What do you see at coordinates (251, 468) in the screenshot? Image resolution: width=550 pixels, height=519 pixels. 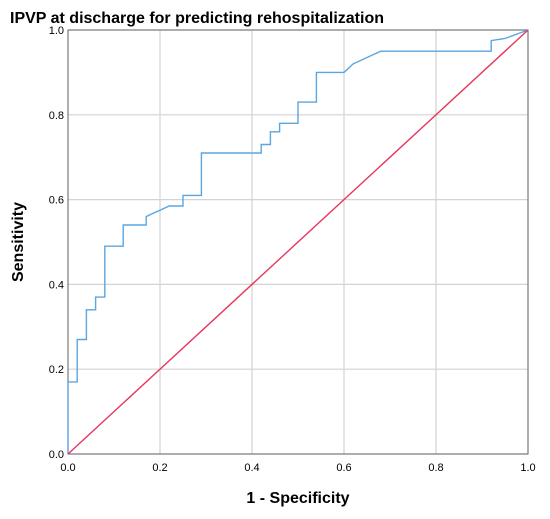 I see `x-tick-label: 0.4` at bounding box center [251, 468].